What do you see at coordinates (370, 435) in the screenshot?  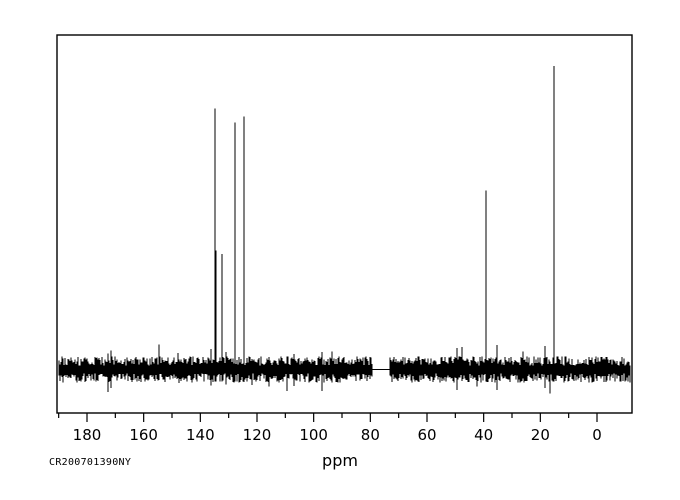 I see `x-tick-label: 80` at bounding box center [370, 435].